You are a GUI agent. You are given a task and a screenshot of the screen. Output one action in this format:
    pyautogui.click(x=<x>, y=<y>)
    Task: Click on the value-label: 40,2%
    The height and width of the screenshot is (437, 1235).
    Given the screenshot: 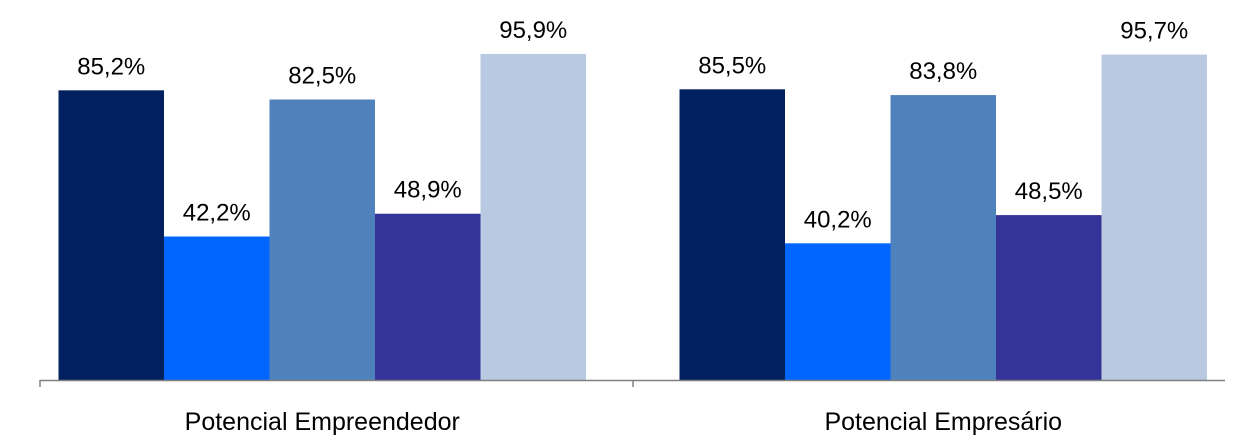 What is the action you would take?
    pyautogui.click(x=838, y=219)
    